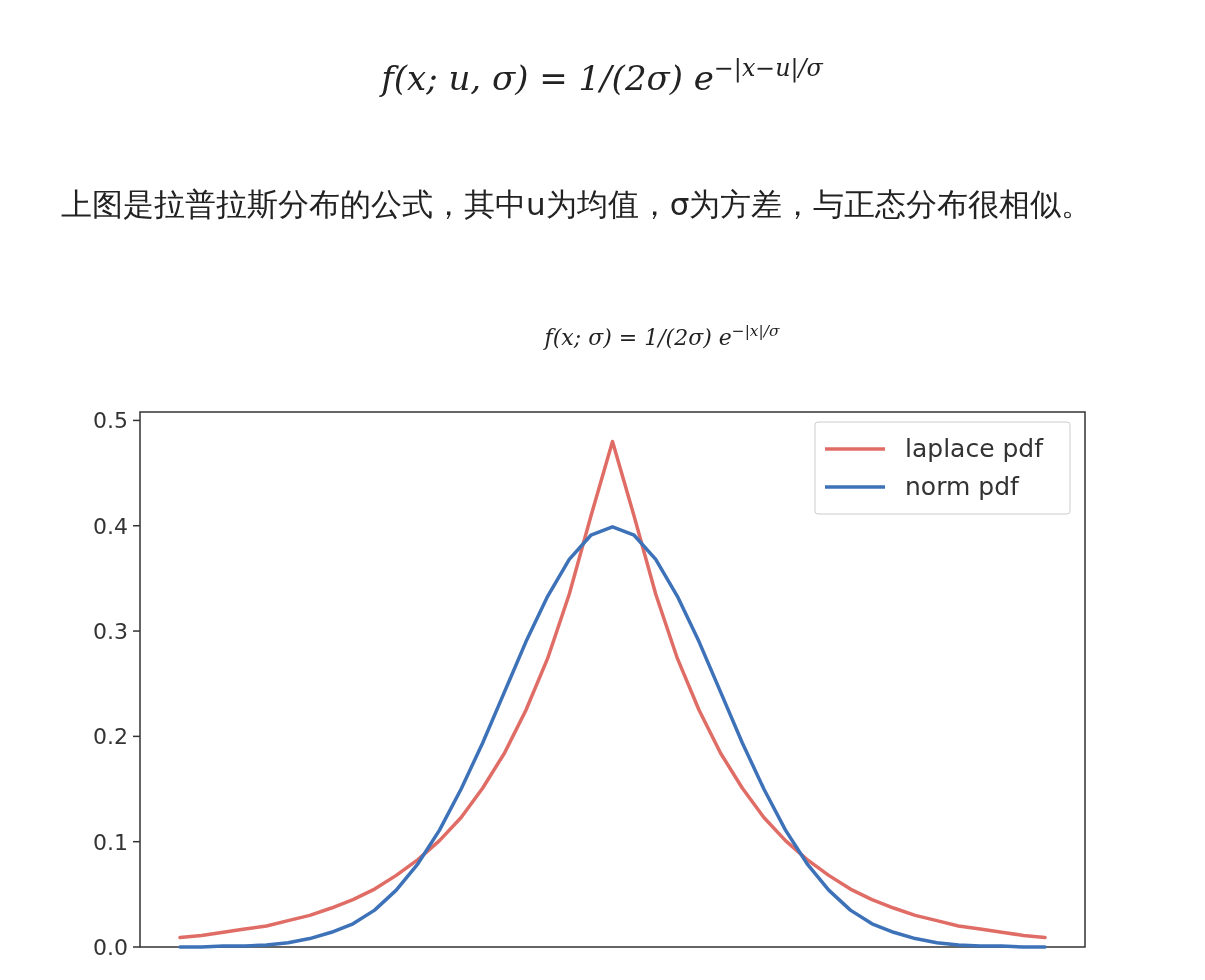 The image size is (1205, 980). Describe the element at coordinates (110, 842) in the screenshot. I see `y-tick-label: 0.1` at that location.